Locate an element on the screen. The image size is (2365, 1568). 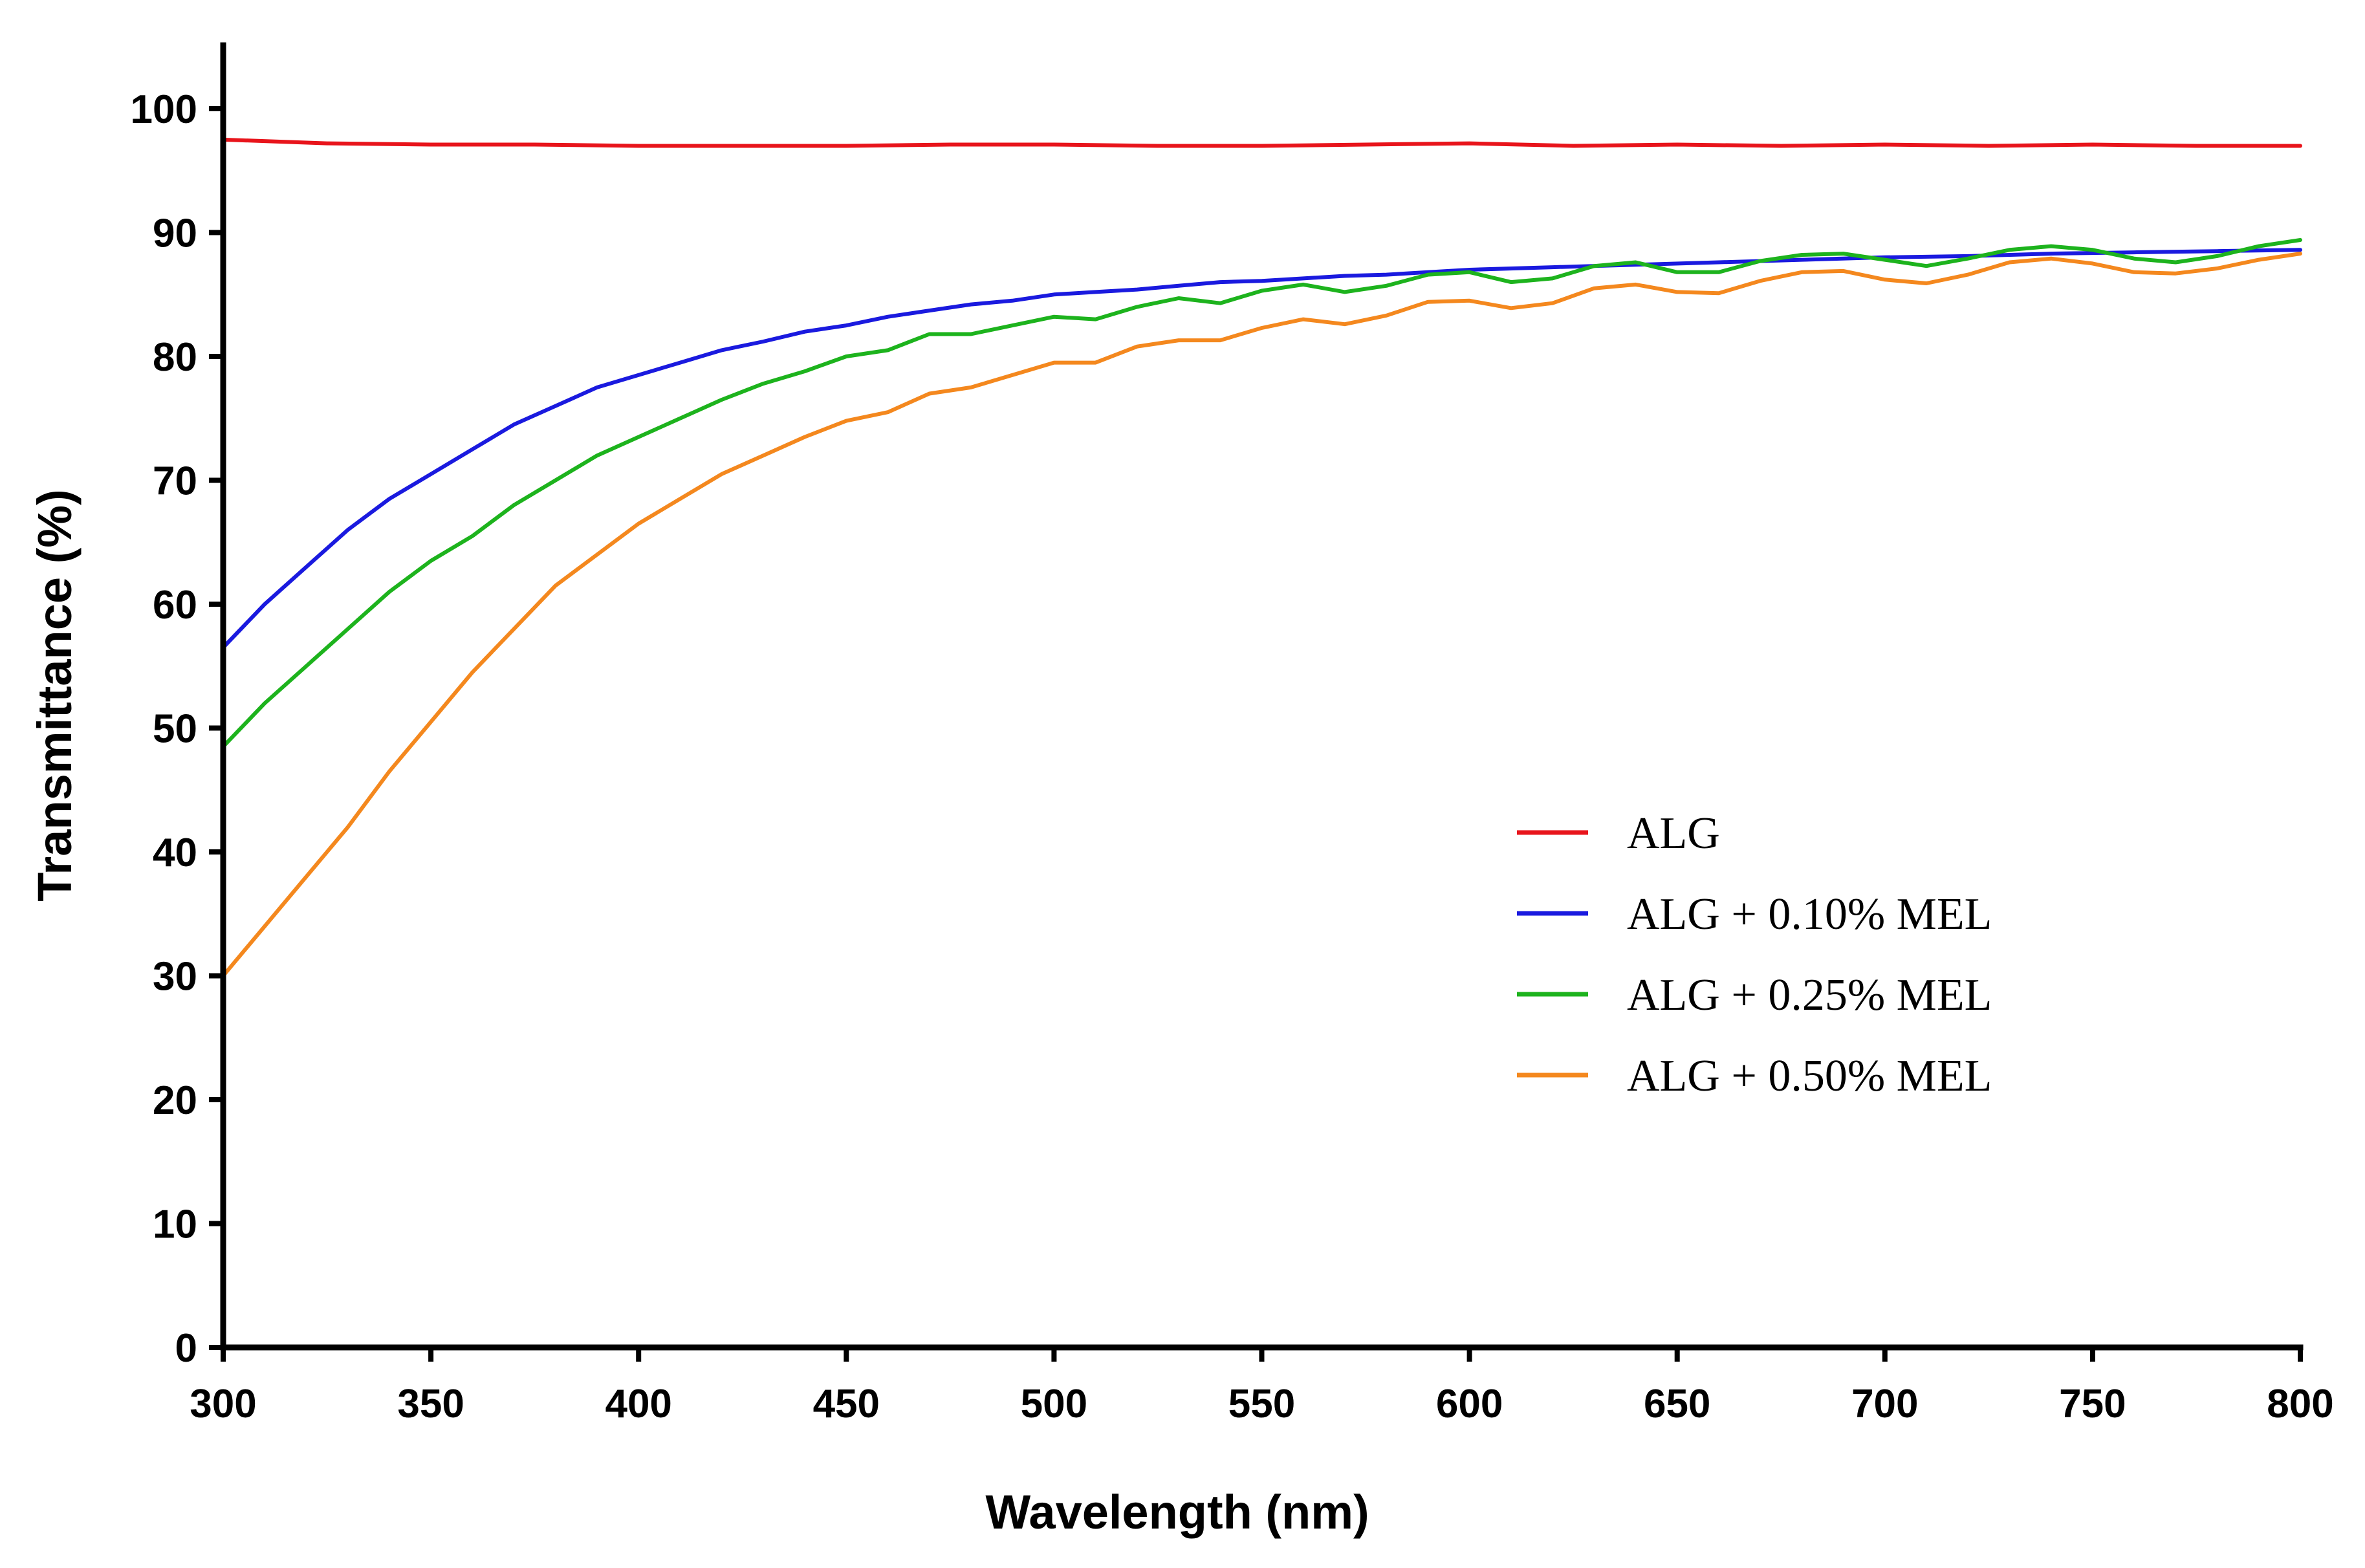
x-tick-label: 650 is located at coordinates (1677, 1404).